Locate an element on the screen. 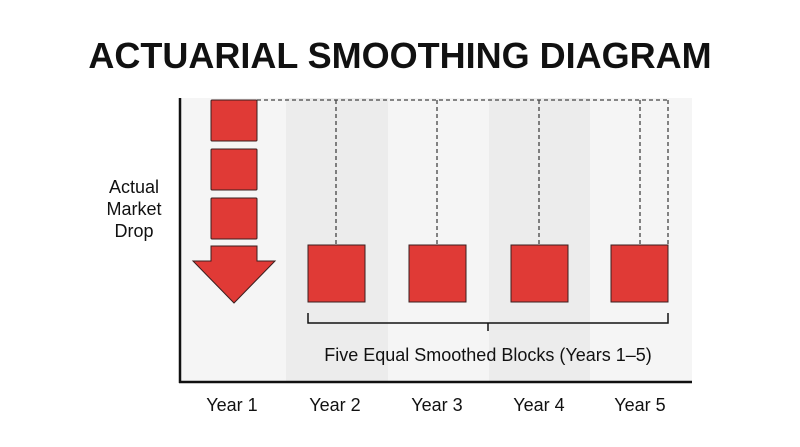 This screenshot has width=800, height=447. year-label-4: Year 4 is located at coordinates (538, 405).